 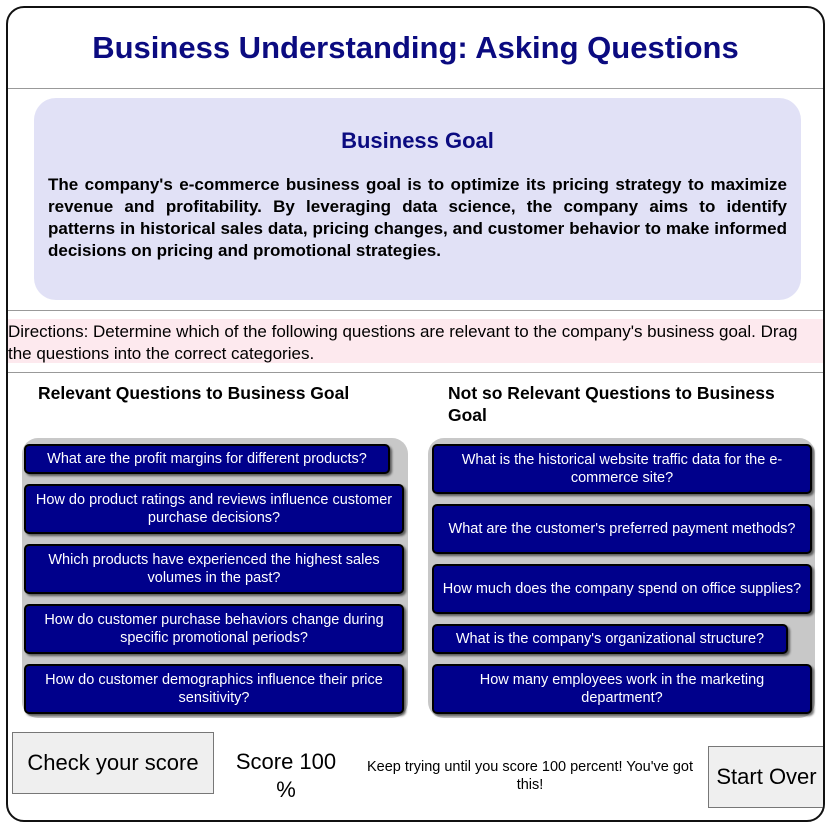 I want to click on business-goal-heading: Business Goal, so click(x=417, y=140).